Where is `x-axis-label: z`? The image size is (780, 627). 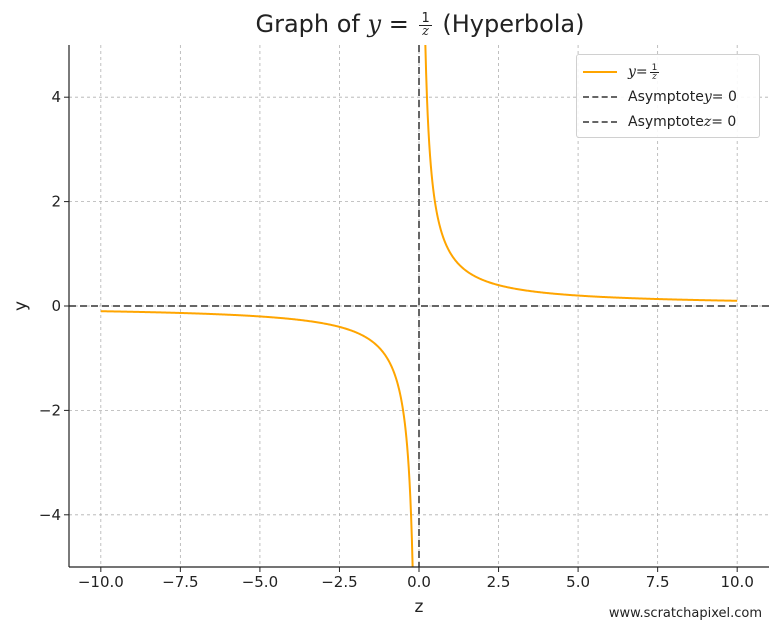
x-axis-label: z is located at coordinates (419, 607).